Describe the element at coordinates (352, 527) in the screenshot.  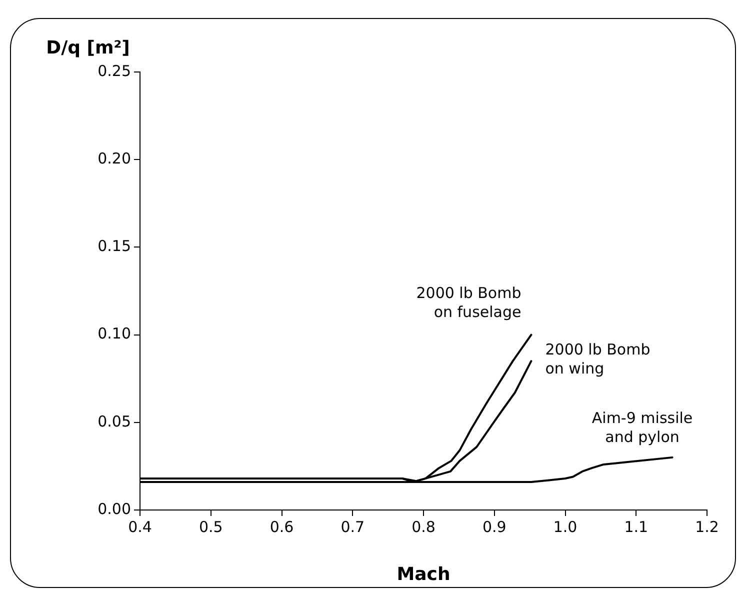
I see `x-tick-label: 0.7` at that location.